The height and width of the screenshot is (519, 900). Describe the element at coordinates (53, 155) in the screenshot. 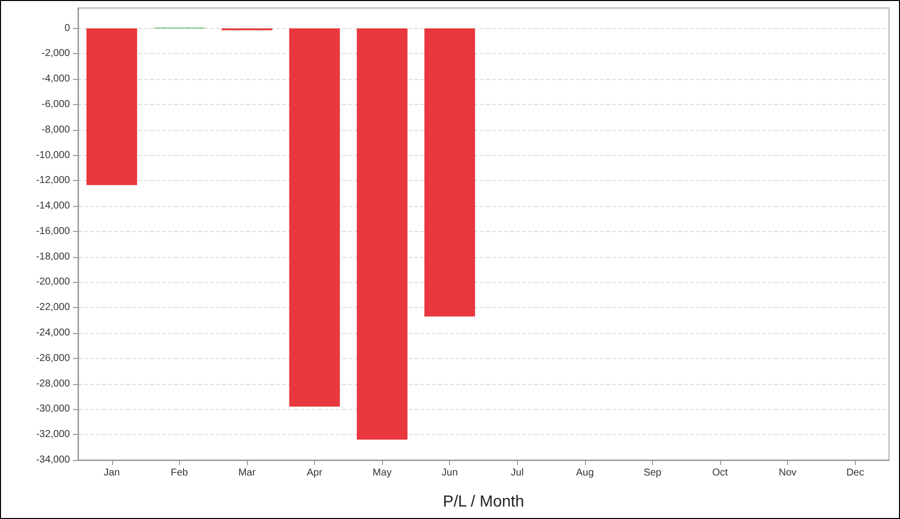

I see `y-tick-label: -10,000` at that location.